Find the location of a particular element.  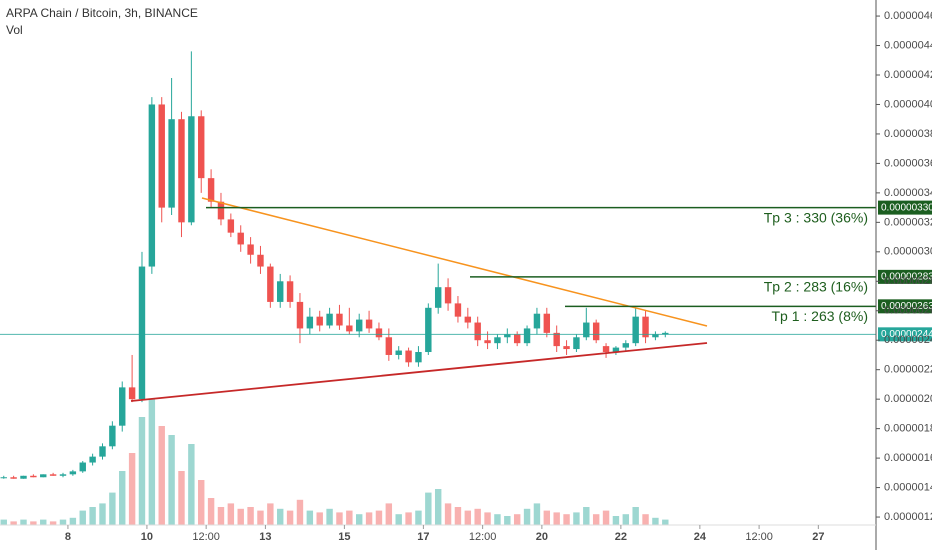

volume-label: Vol is located at coordinates (14, 30).